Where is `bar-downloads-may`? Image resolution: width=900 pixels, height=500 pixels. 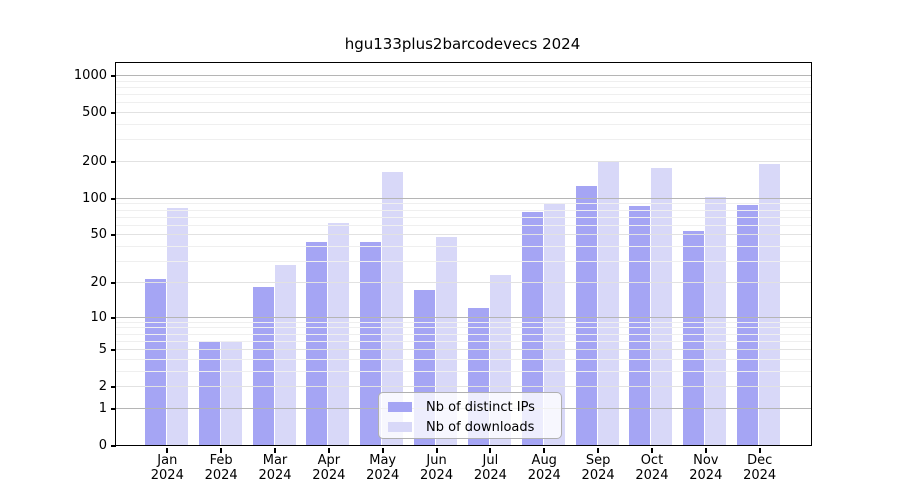 bar-downloads-may is located at coordinates (393, 308).